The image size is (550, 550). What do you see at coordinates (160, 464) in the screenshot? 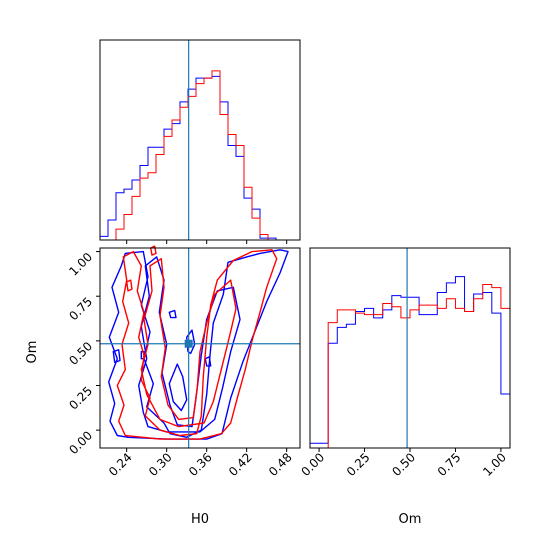
I see `h0-xtick-label-1: 0.30` at bounding box center [160, 464].